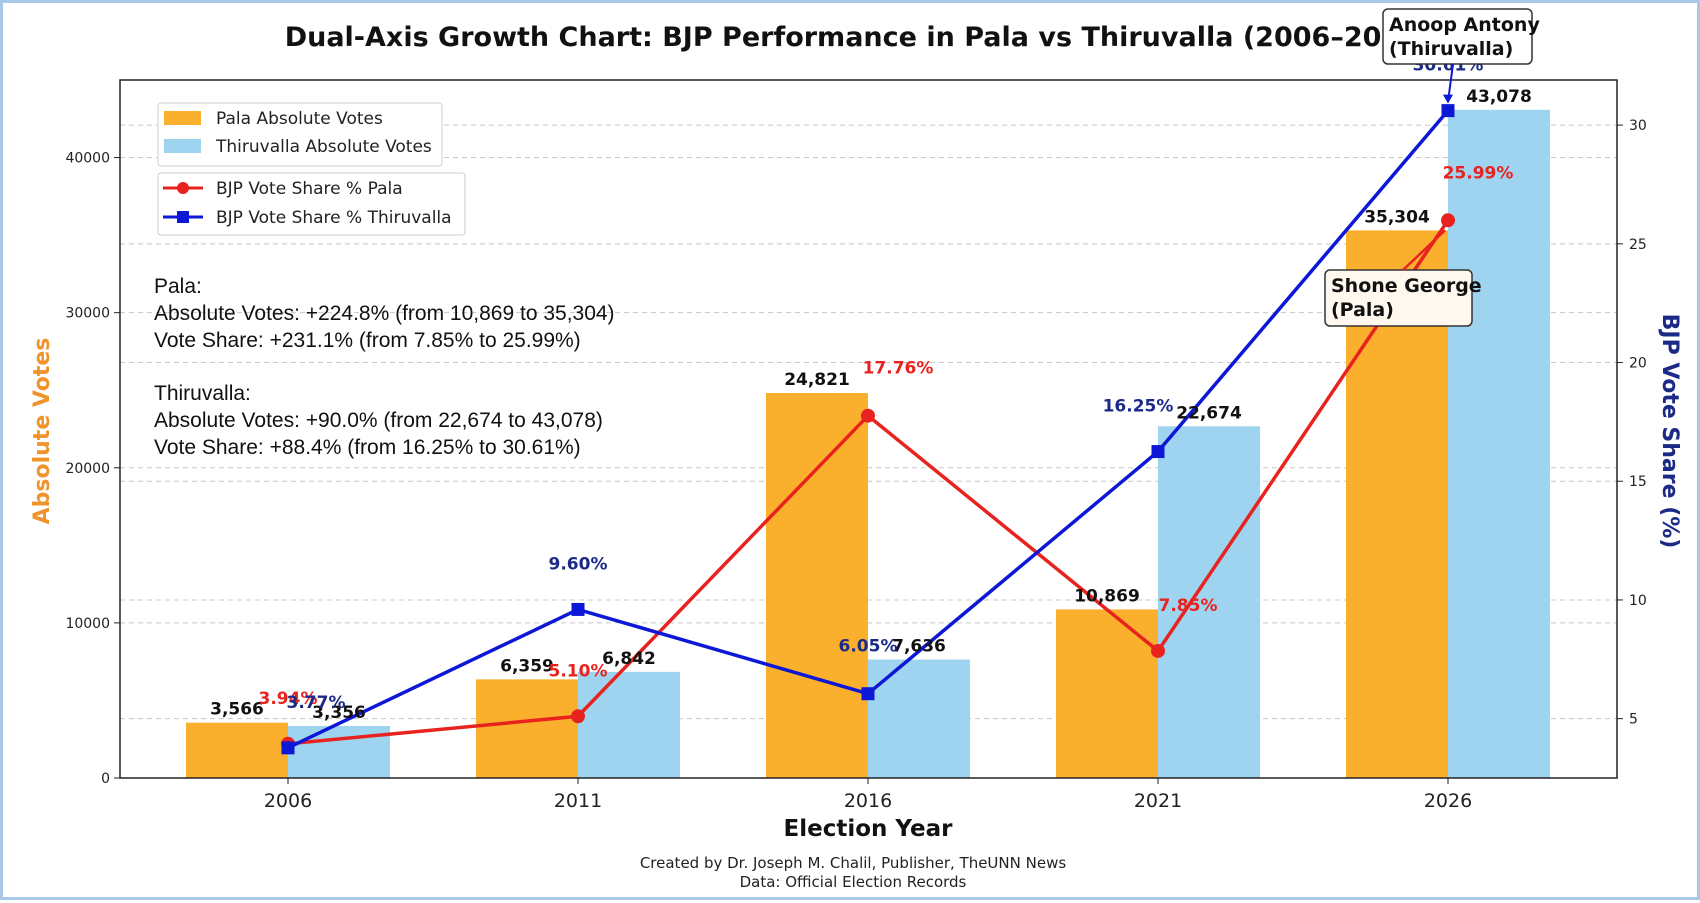  What do you see at coordinates (1448, 801) in the screenshot?
I see `x-tick-label-2026: 2026` at bounding box center [1448, 801].